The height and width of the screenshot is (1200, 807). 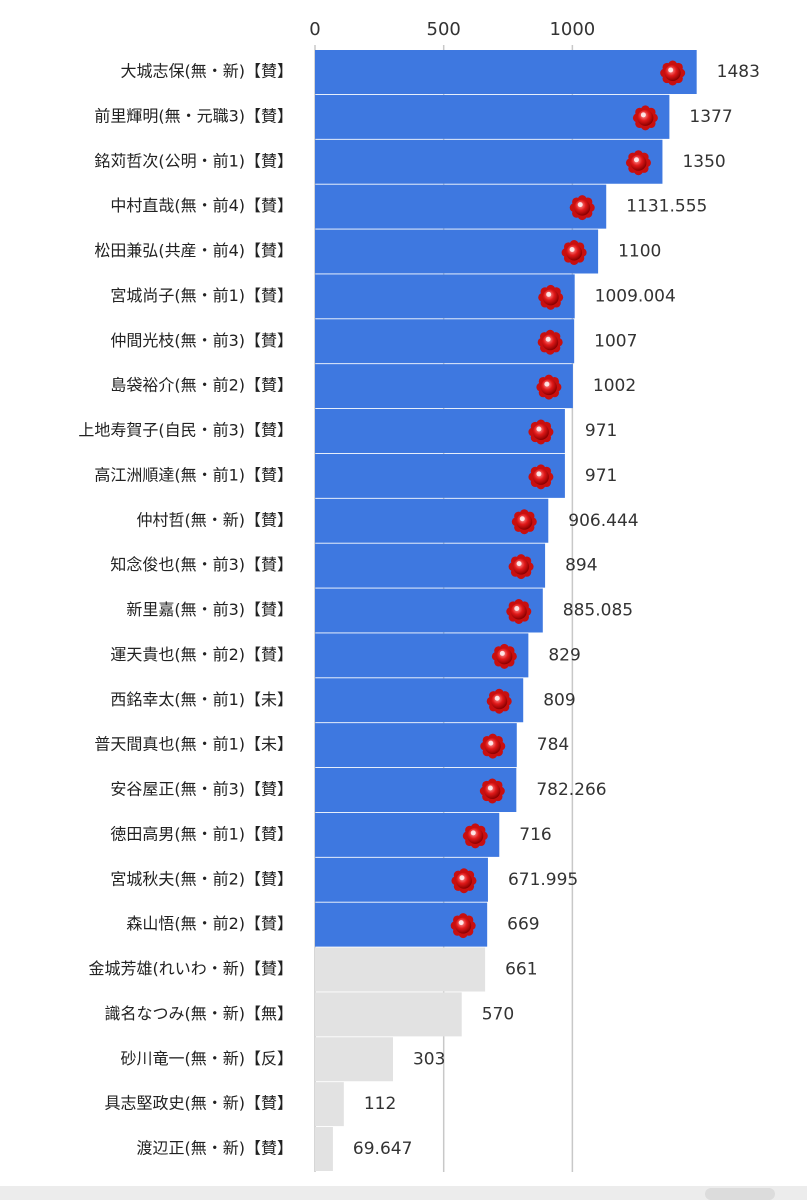 What do you see at coordinates (201, 789) in the screenshot?
I see `category-label: 安谷屋正(無・前3)【賛】` at bounding box center [201, 789].